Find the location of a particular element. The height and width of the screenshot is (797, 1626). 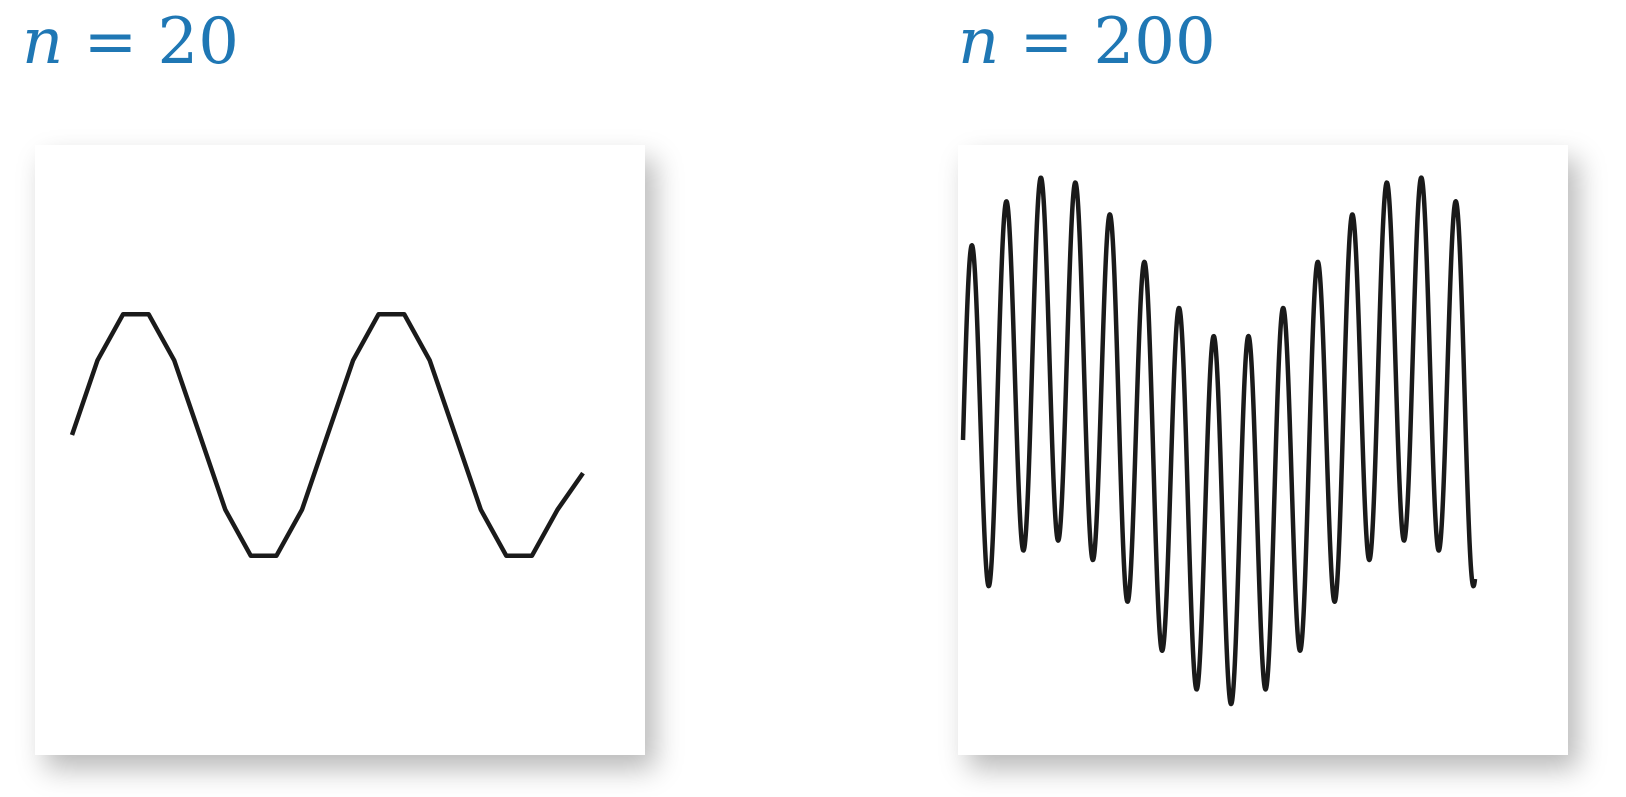

chart-title-n200: n = 200 is located at coordinates (1087, 42).